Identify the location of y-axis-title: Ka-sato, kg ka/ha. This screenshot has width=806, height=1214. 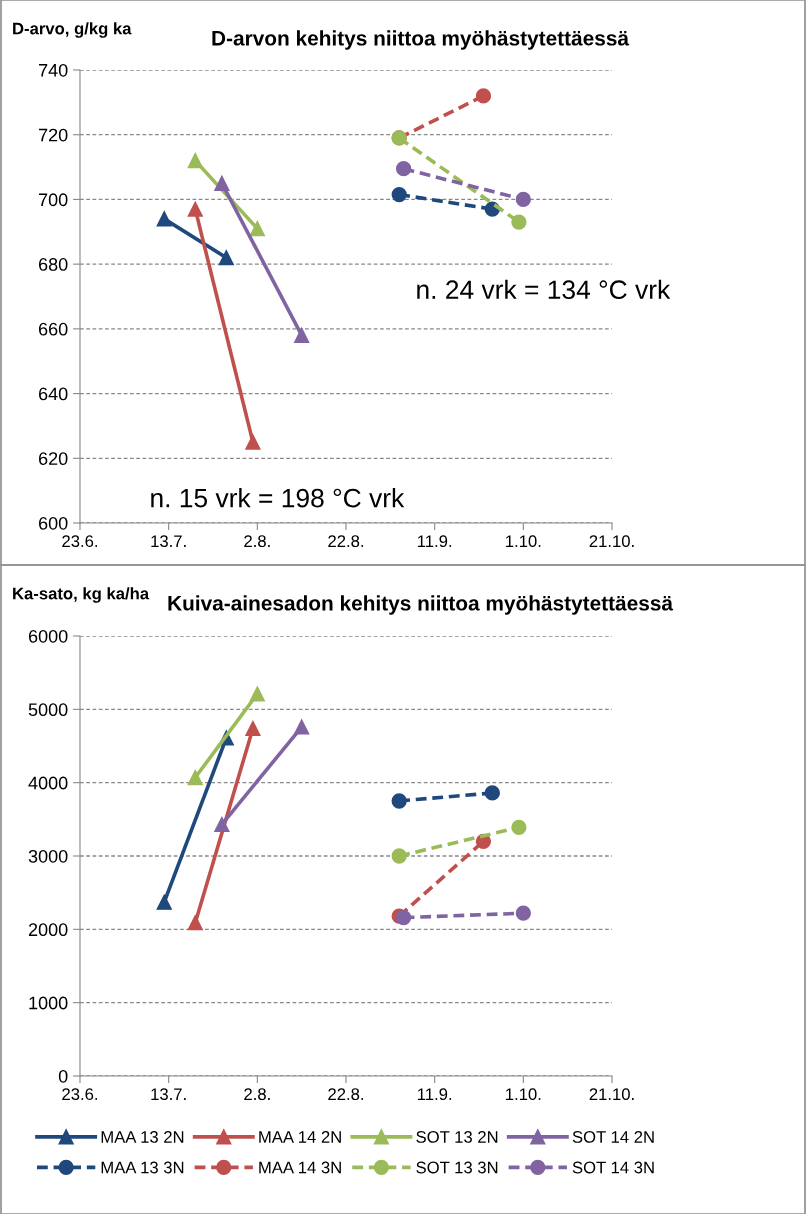
(81, 595).